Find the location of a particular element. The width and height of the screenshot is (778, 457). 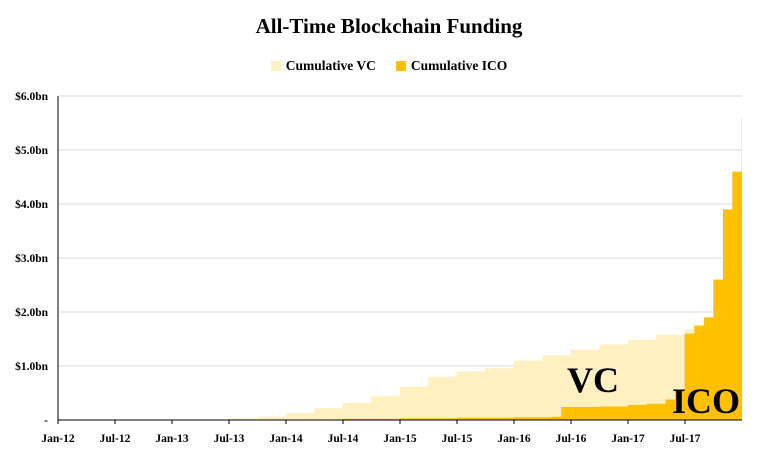

chart-title: All-Time Blockchain Funding is located at coordinates (389, 26).